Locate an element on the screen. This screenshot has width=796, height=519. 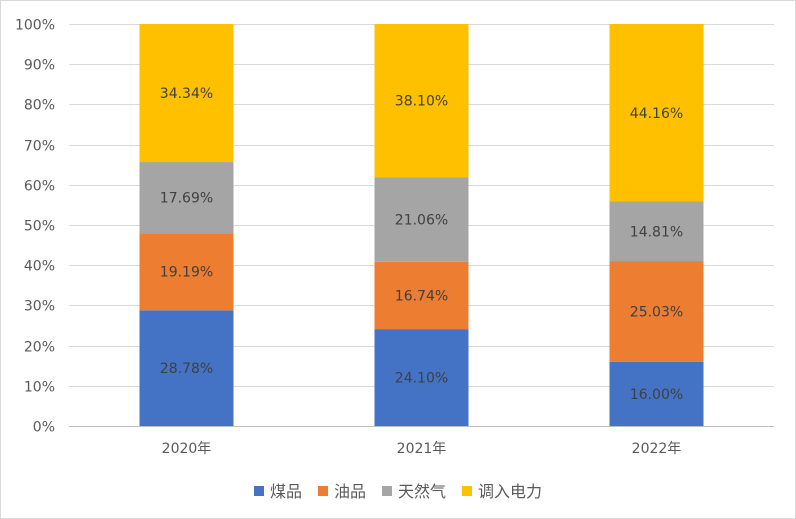
legend-item: 调入电力 is located at coordinates (502, 491).